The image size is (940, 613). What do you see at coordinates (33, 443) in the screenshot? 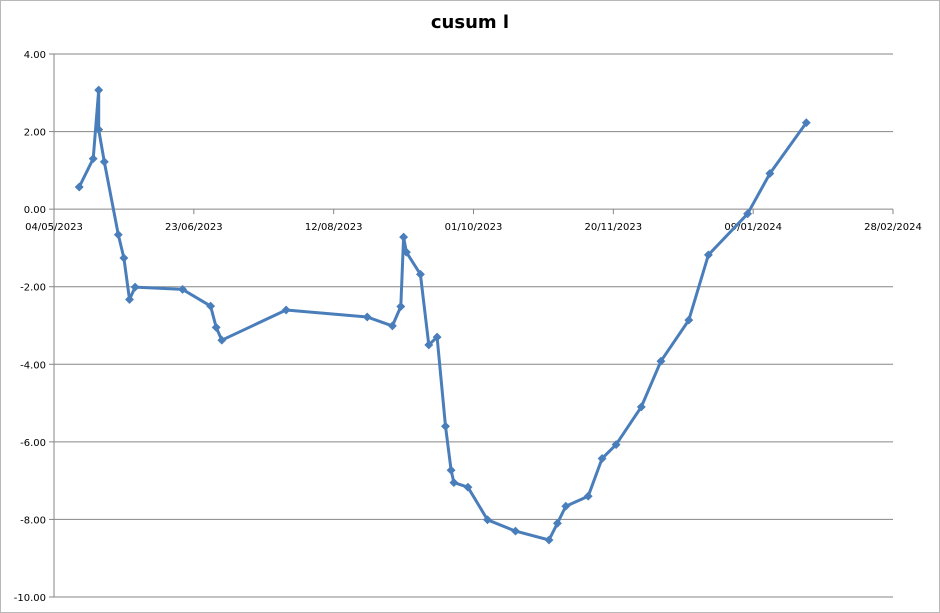
I see `y-tick-label: -6.00` at bounding box center [33, 443].